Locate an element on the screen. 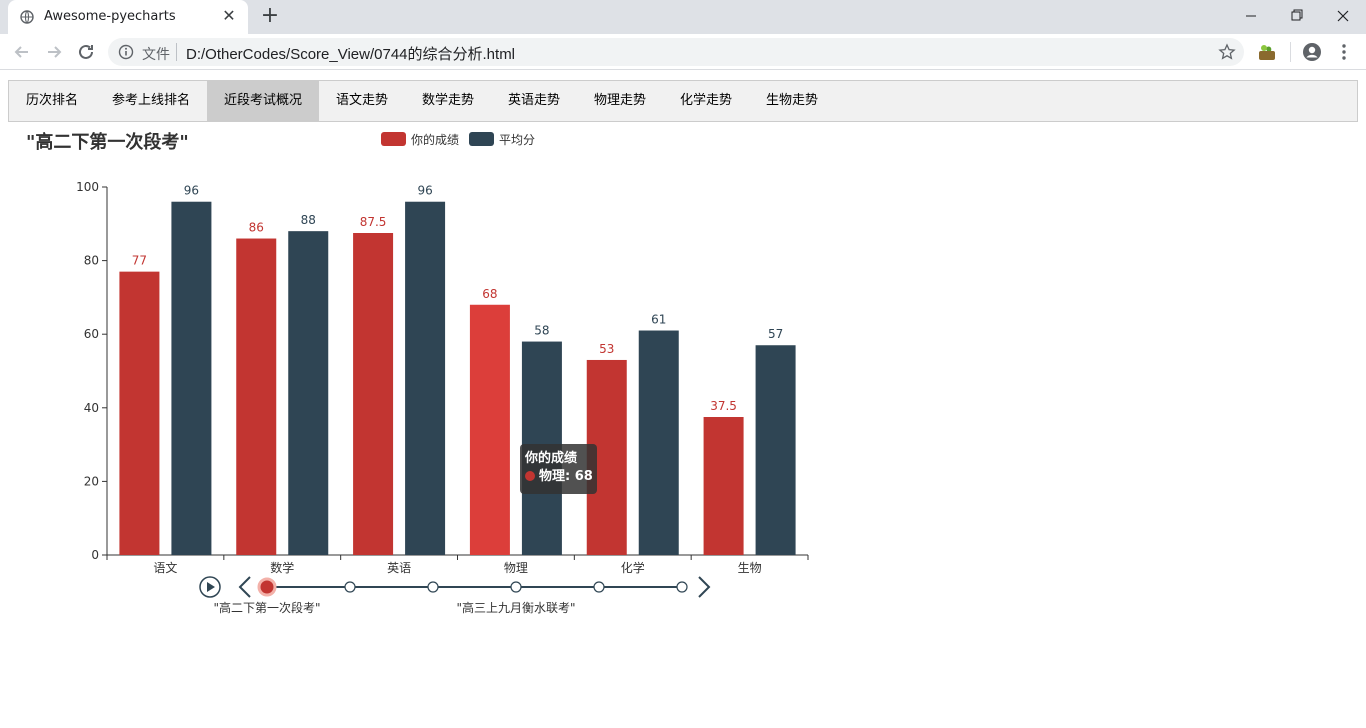 The image size is (1366, 728). url-text: D:/OtherCodes/Score_View/0744的综合分析.html is located at coordinates (351, 54).